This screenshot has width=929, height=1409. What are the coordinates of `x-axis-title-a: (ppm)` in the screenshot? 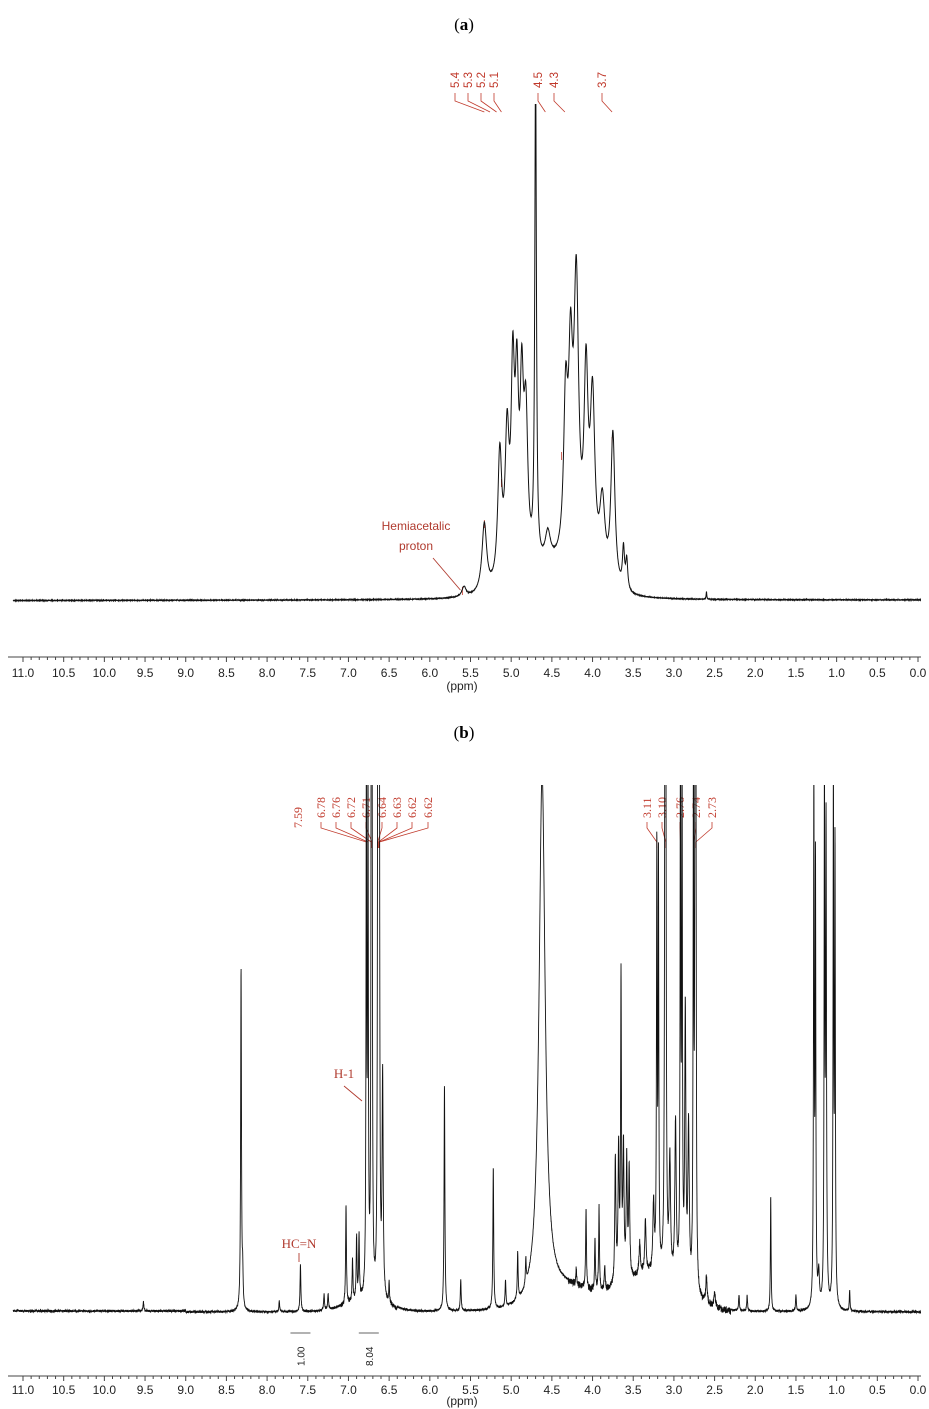 It's located at (461, 686).